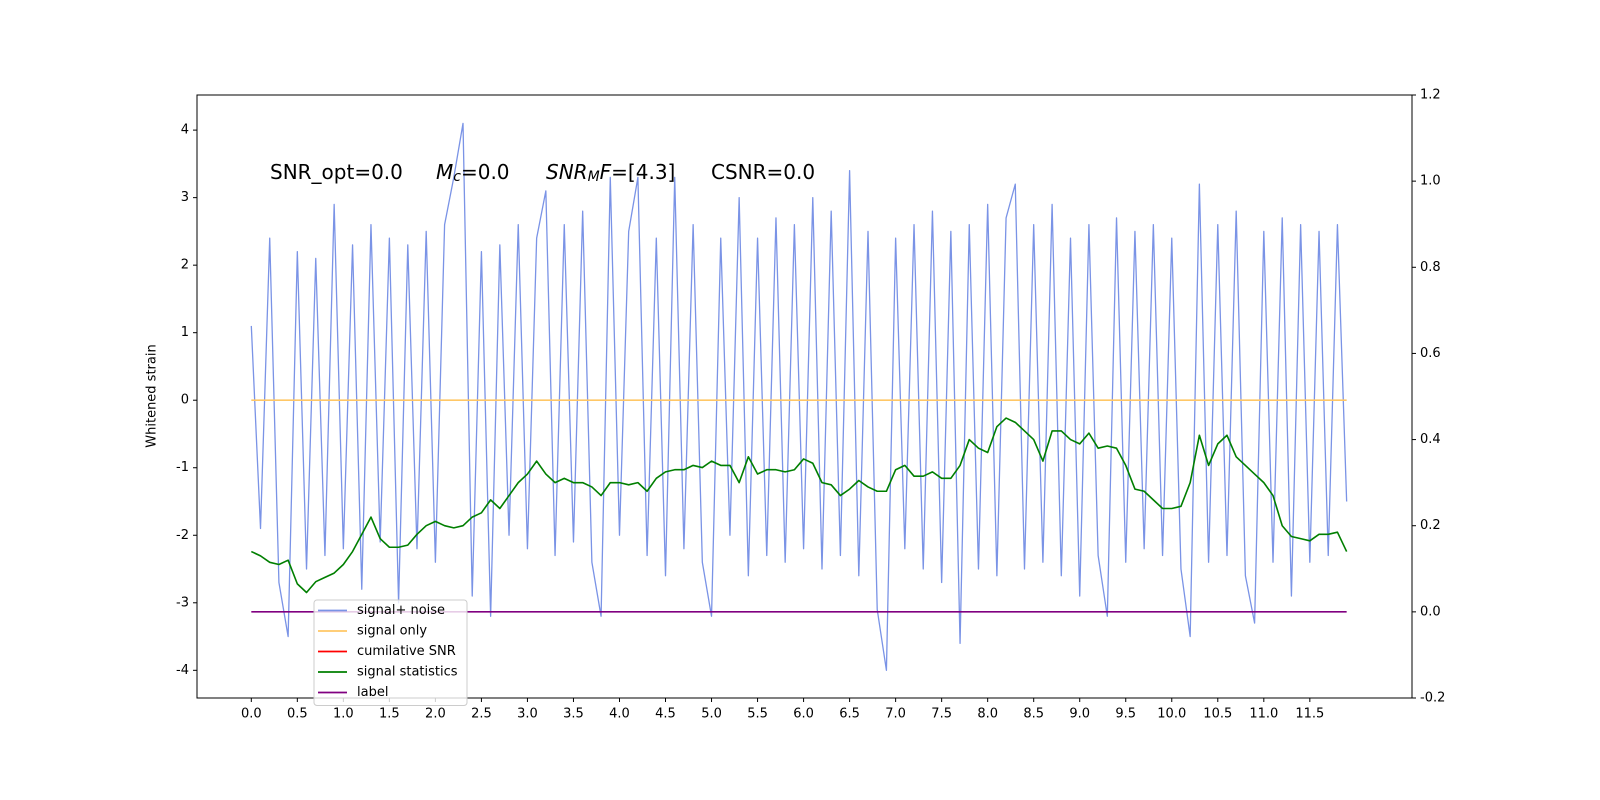 Image resolution: width=1600 pixels, height=800 pixels. Describe the element at coordinates (392, 631) in the screenshot. I see `legend-label: signal only` at that location.